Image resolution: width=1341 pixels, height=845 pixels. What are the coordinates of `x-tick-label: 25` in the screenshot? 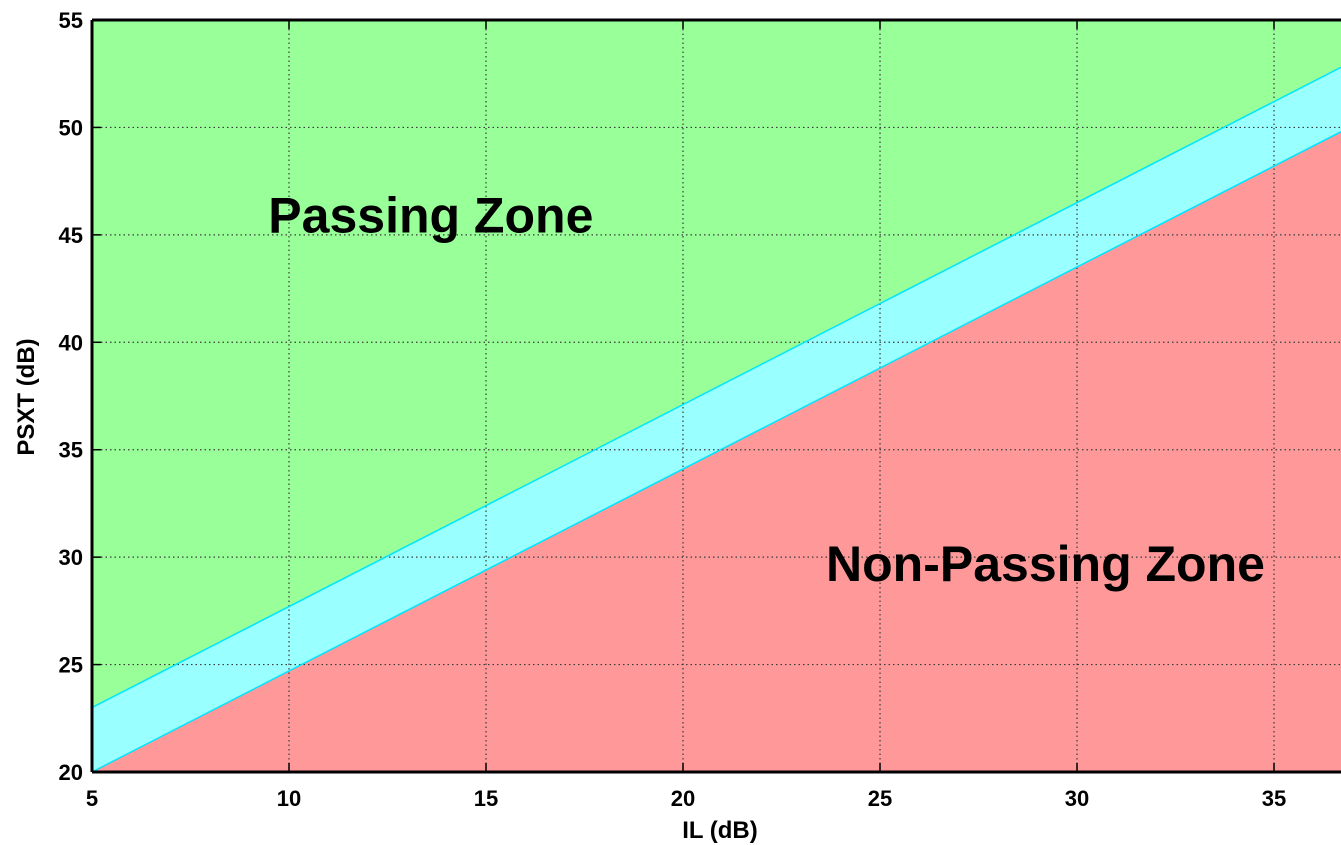 It's located at (880, 798).